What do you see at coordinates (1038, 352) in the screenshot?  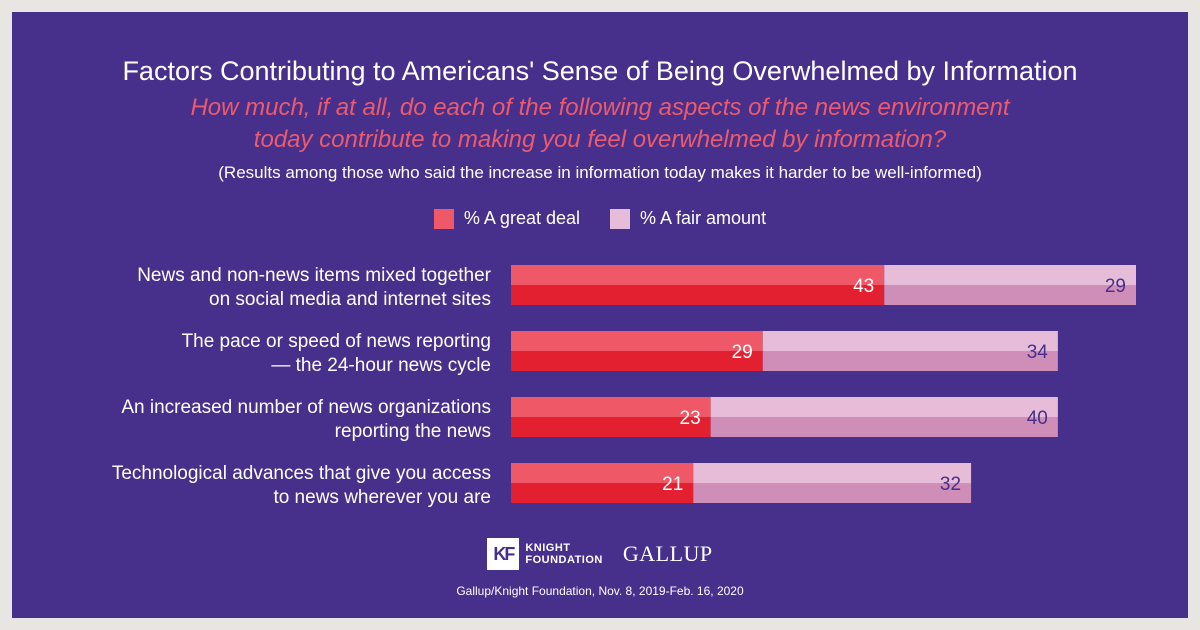 I see `data-label-fair-amount: 34` at bounding box center [1038, 352].